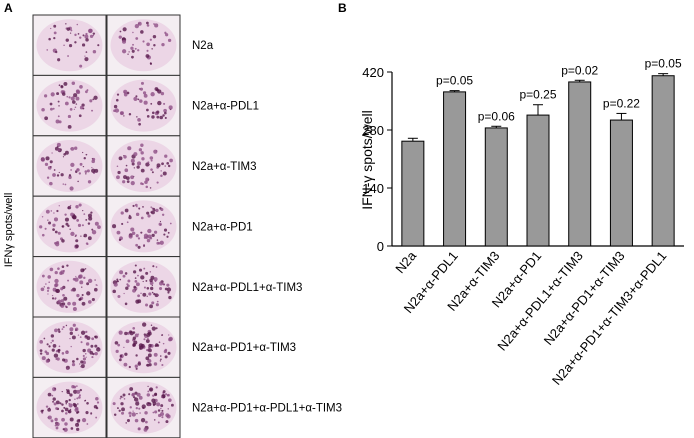 The image size is (694, 438). I want to click on row-label: N2a+α-PDL1+α-TIM3, so click(247, 288).